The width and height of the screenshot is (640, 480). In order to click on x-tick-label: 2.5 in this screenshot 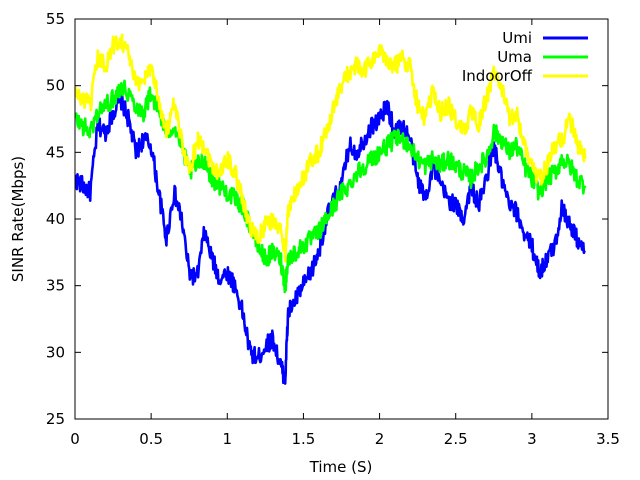, I will do `click(456, 439)`.